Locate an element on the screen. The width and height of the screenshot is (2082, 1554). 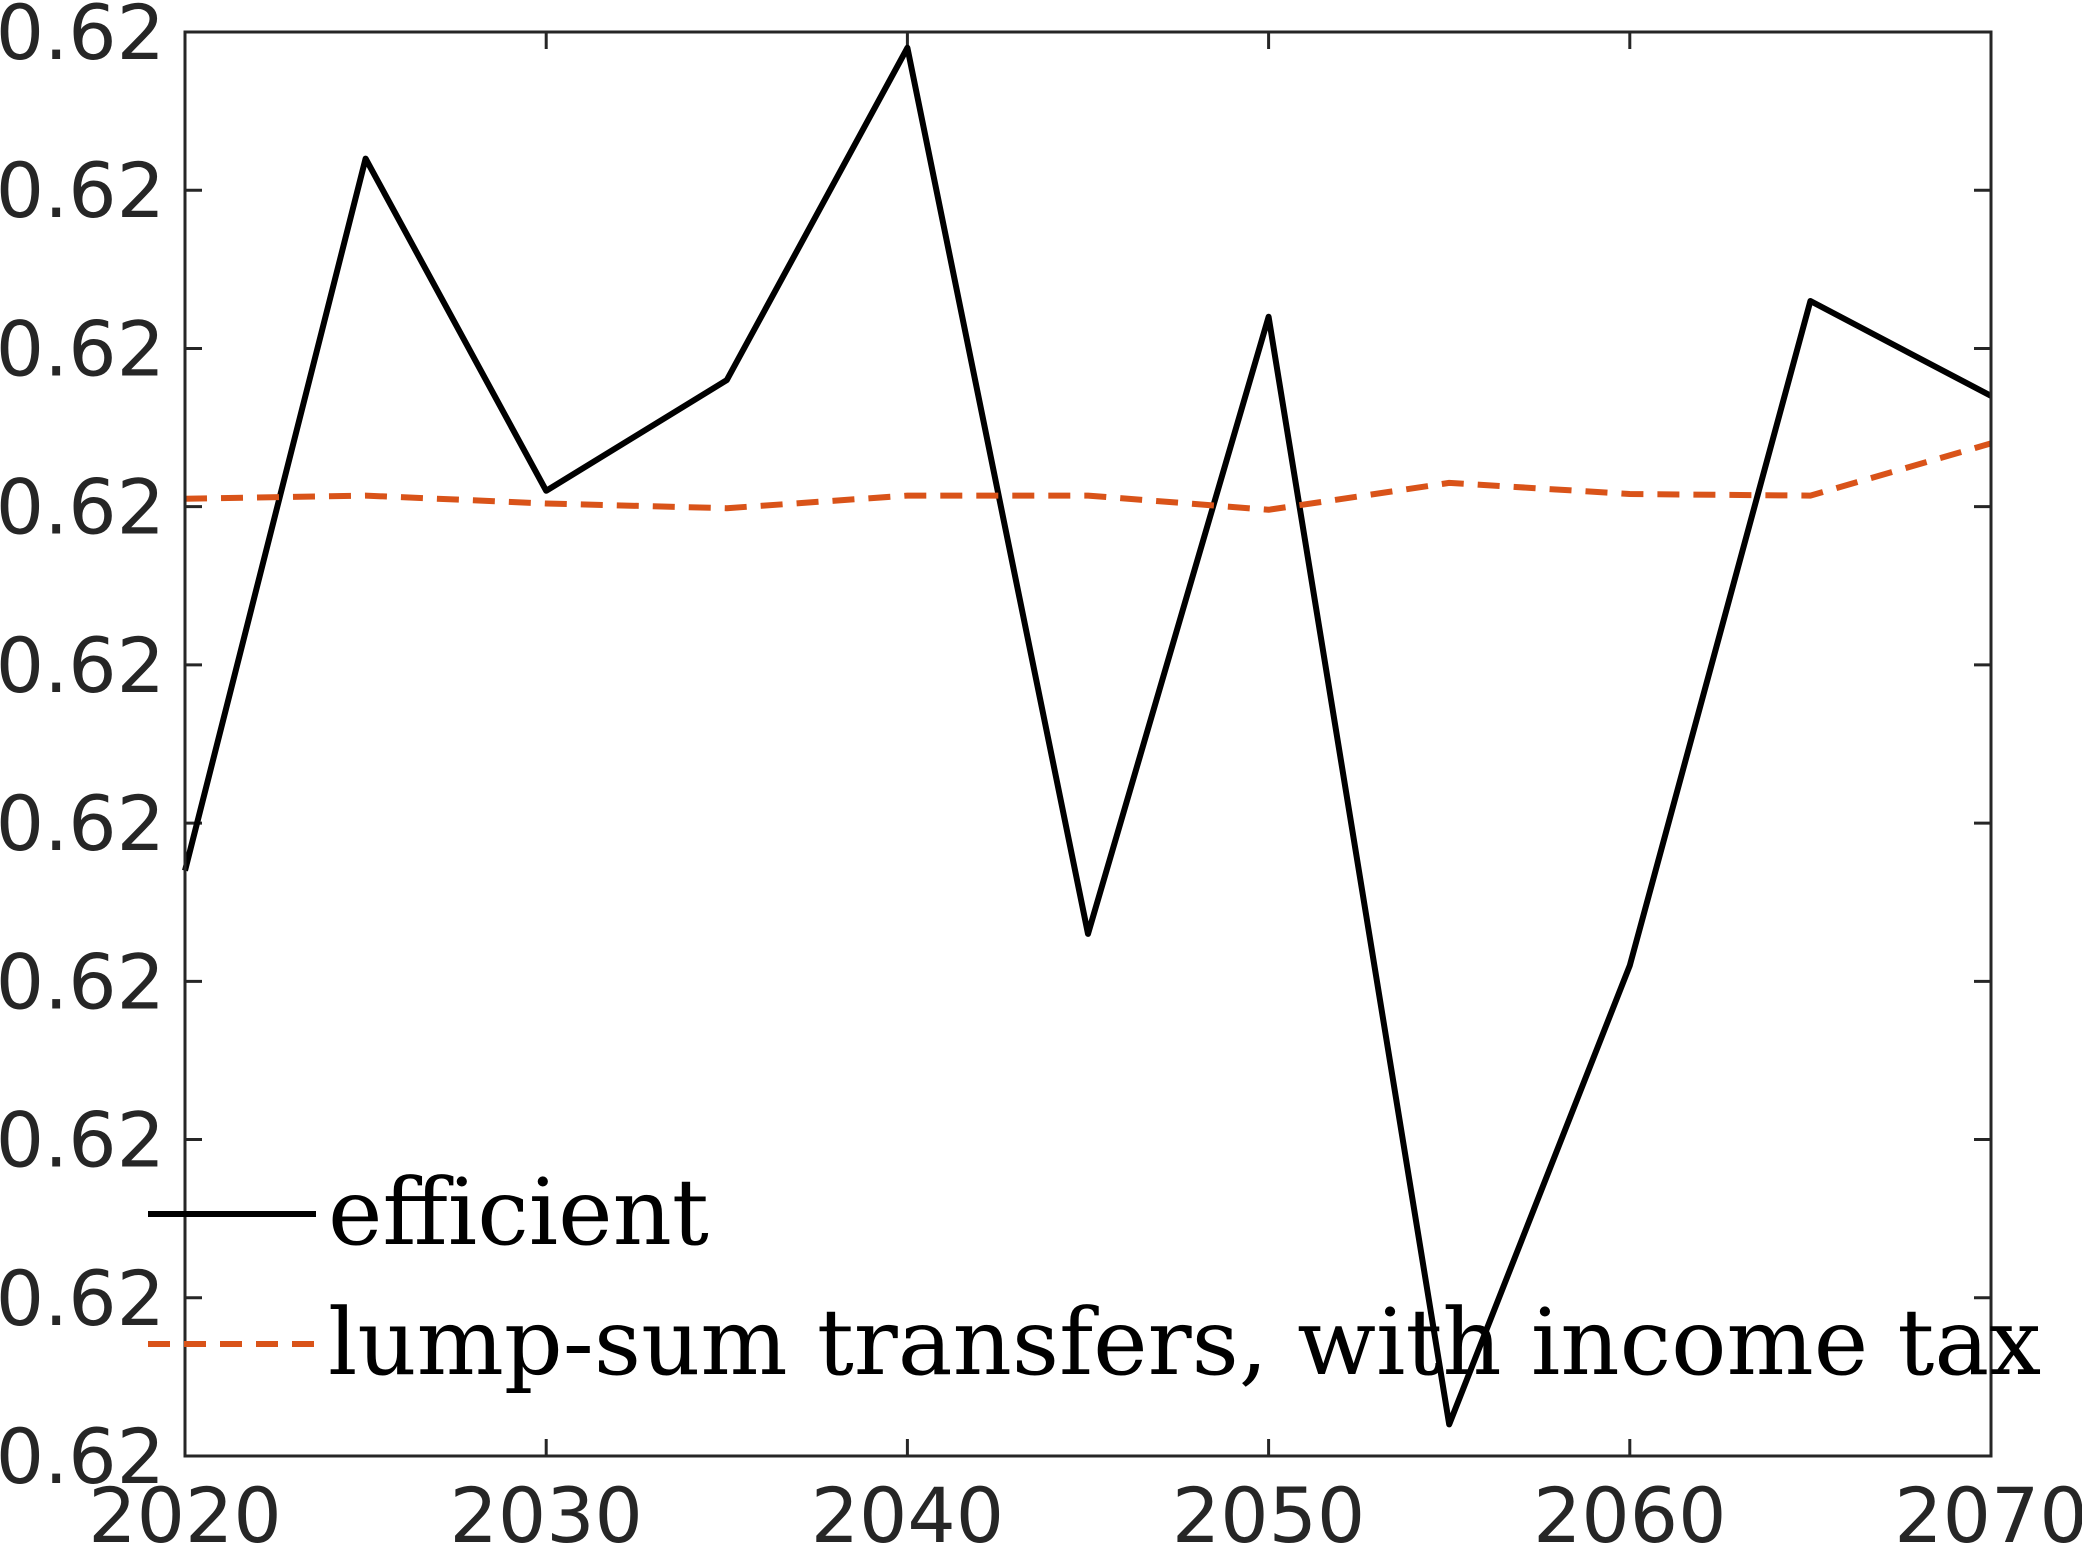
x-tick-labels: 2020 2030 2040 2050 2060 2070 is located at coordinates (1085, 1512).